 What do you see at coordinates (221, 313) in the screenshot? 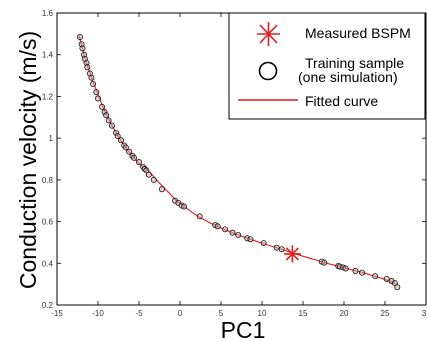
I see `x-tick-label: 5` at bounding box center [221, 313].